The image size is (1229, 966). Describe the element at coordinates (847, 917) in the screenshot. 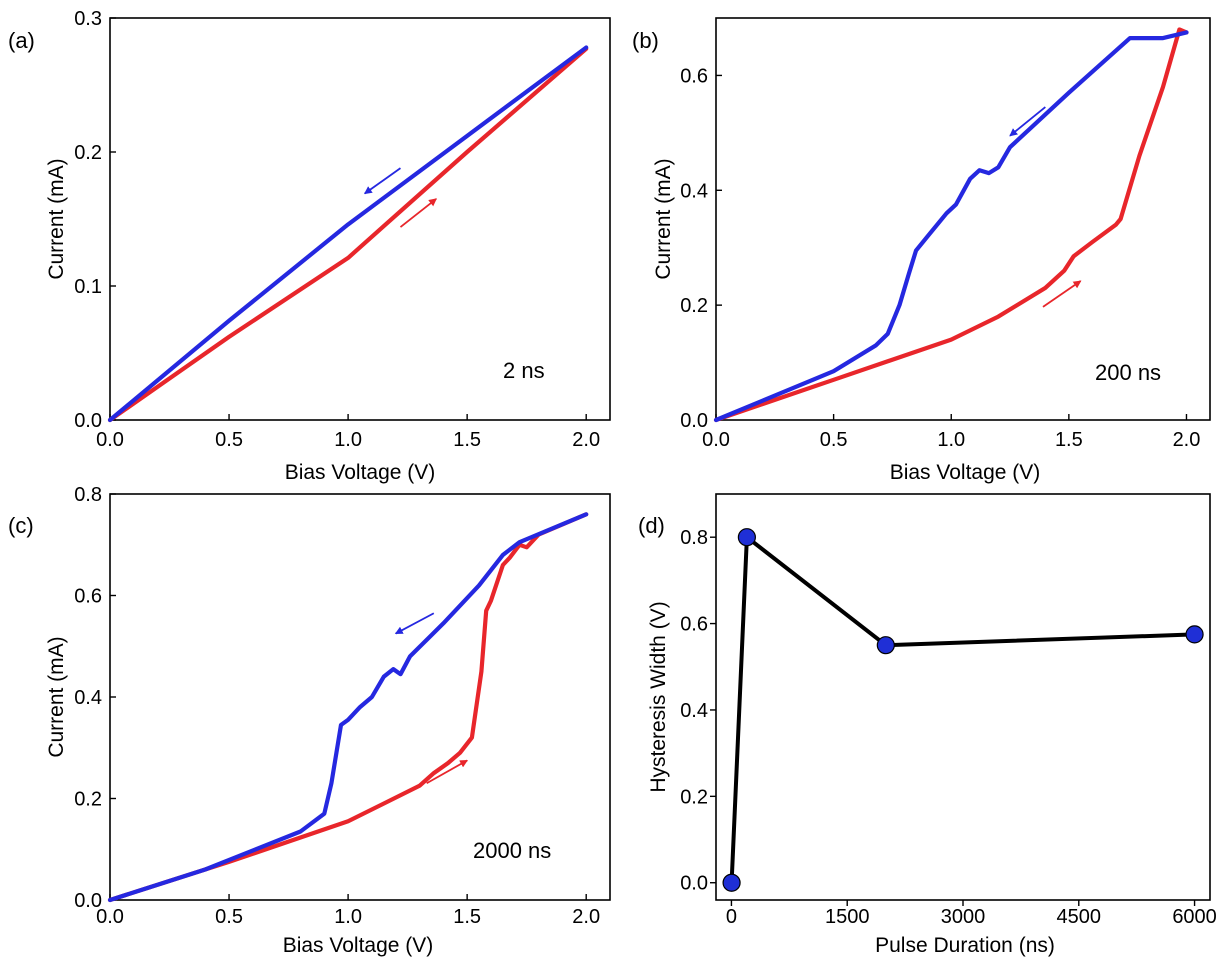

I see `panel-d-xtick-label: 1500` at that location.